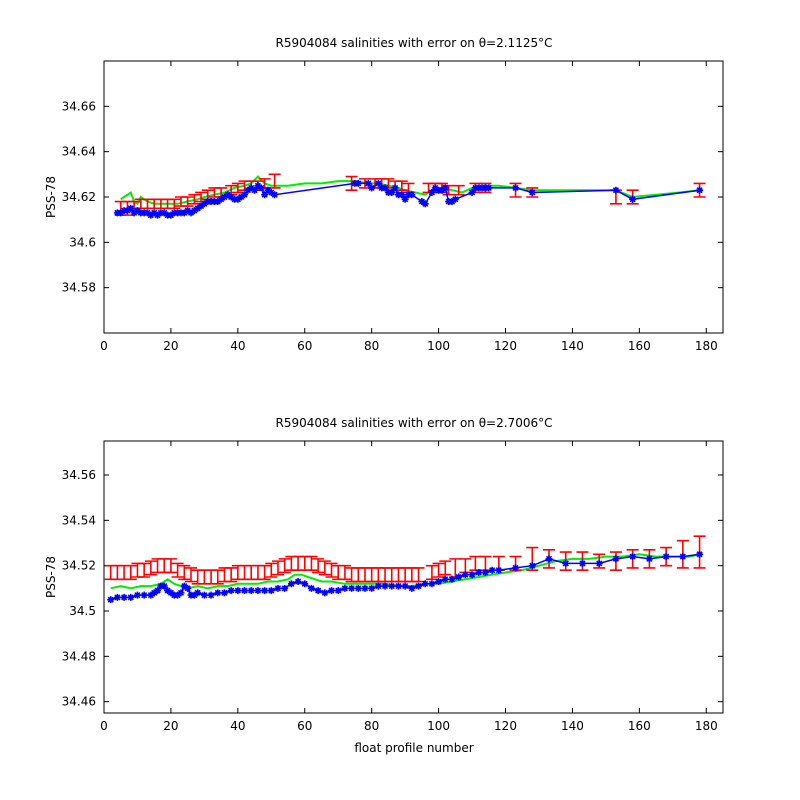 The height and width of the screenshot is (800, 800). I want to click on x-tick-label: 60, so click(304, 726).